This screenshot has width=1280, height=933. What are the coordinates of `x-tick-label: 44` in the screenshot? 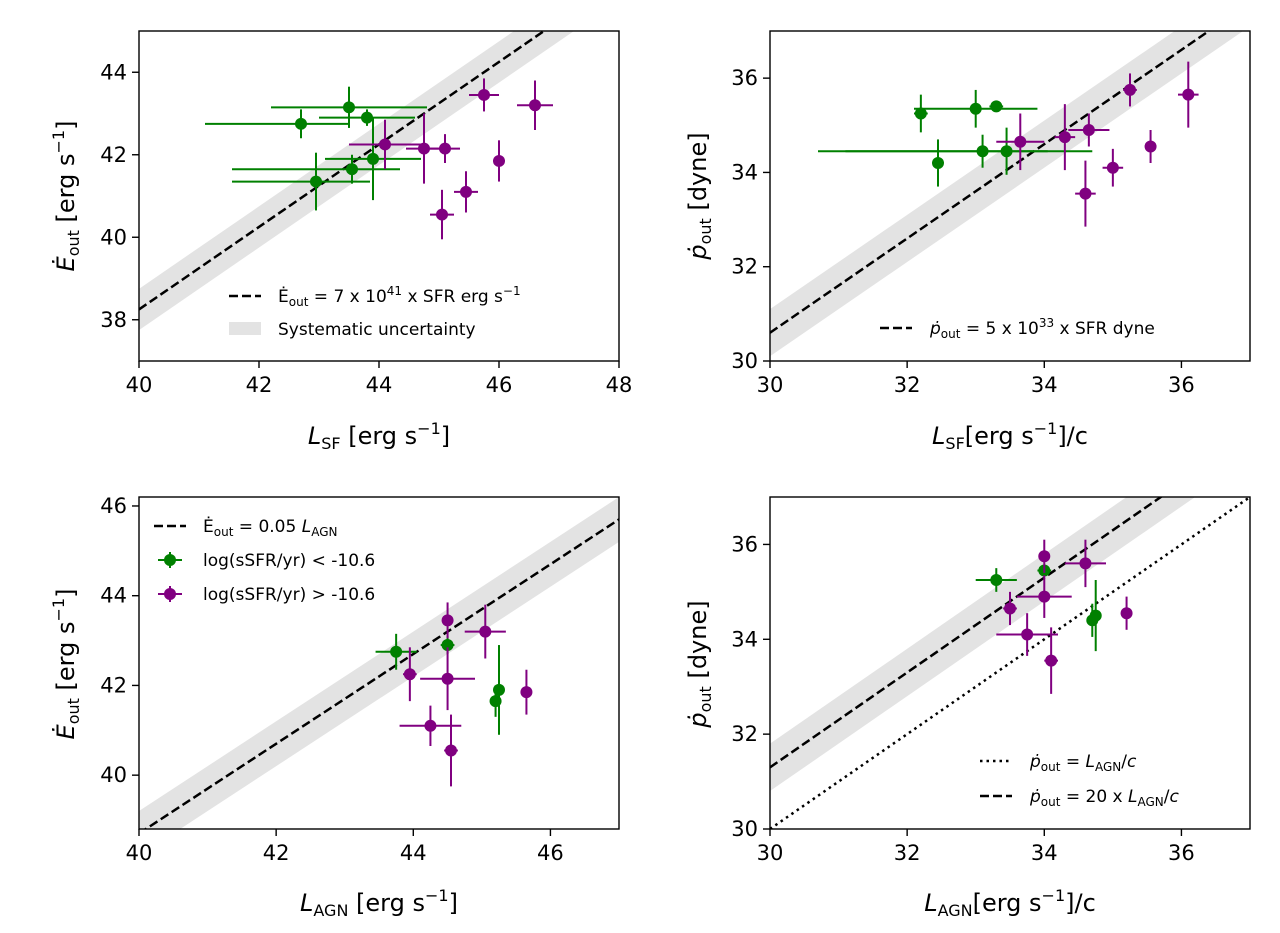 It's located at (413, 853).